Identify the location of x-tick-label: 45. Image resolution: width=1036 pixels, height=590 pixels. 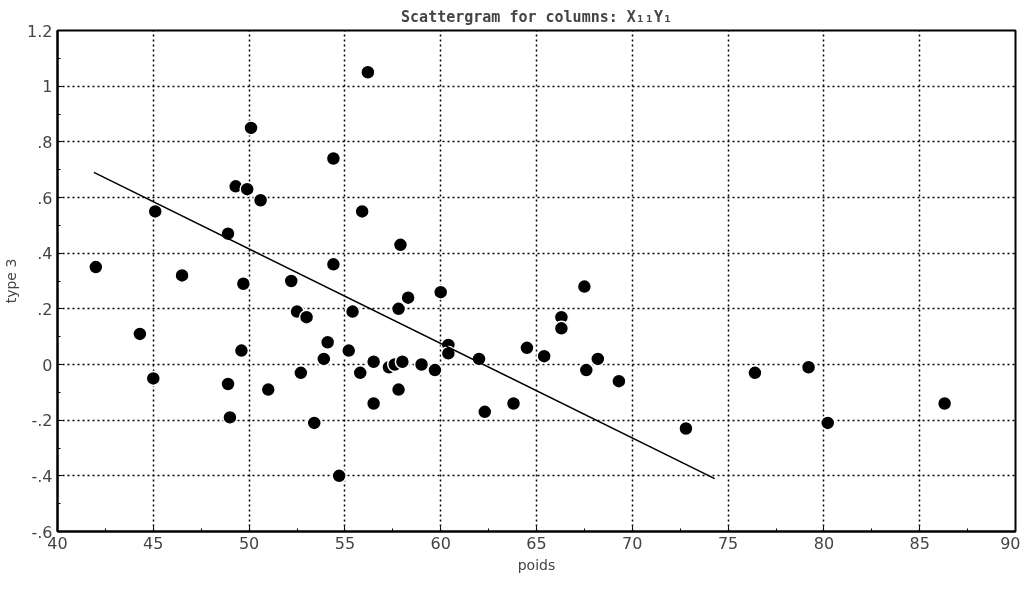
(153, 543).